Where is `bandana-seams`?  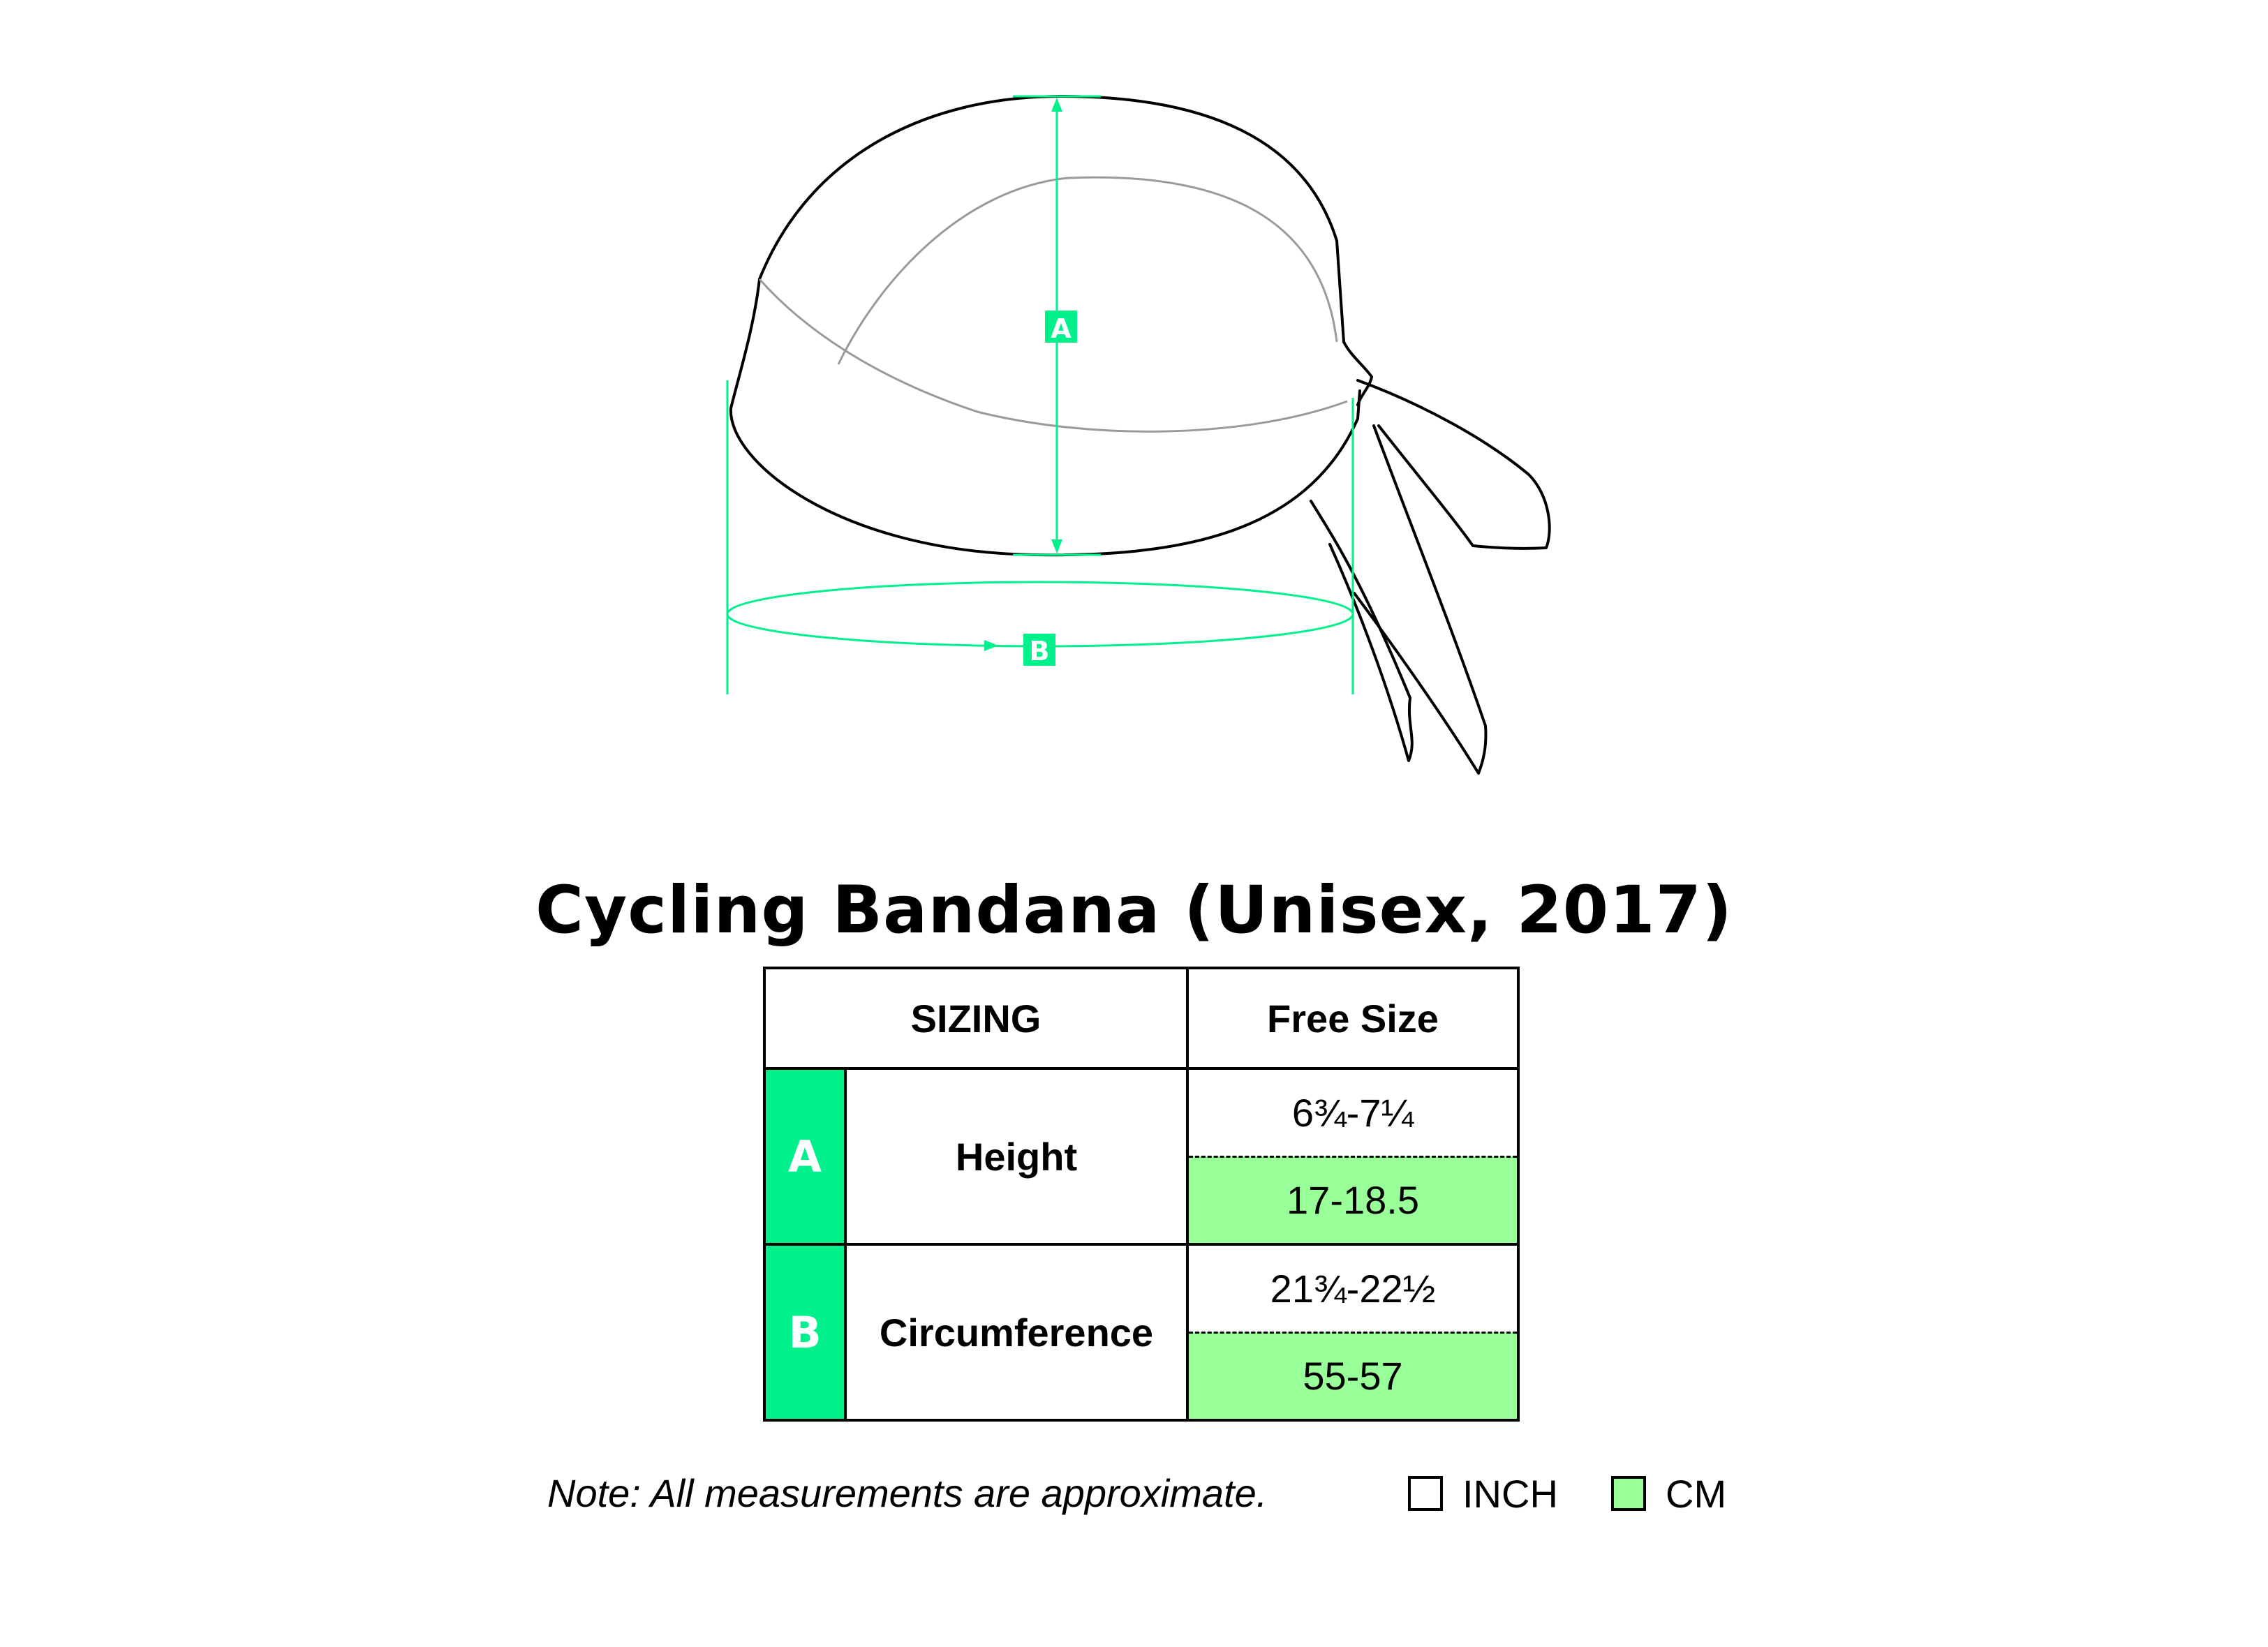 bandana-seams is located at coordinates (1053, 304).